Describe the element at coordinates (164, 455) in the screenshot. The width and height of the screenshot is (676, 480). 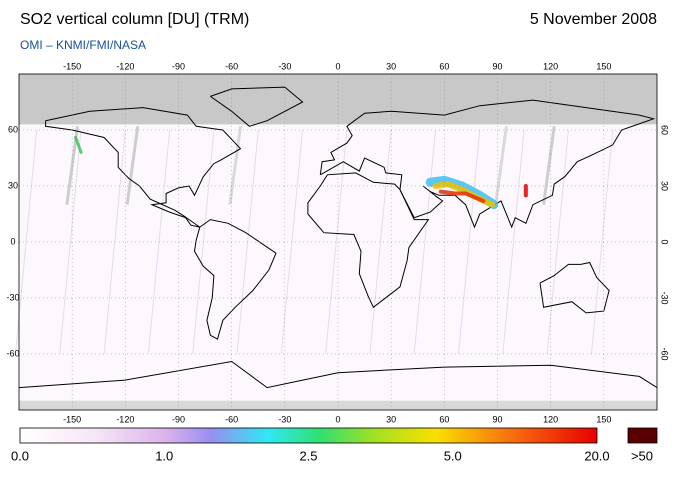
I see `colorbar-label: 1.0` at that location.